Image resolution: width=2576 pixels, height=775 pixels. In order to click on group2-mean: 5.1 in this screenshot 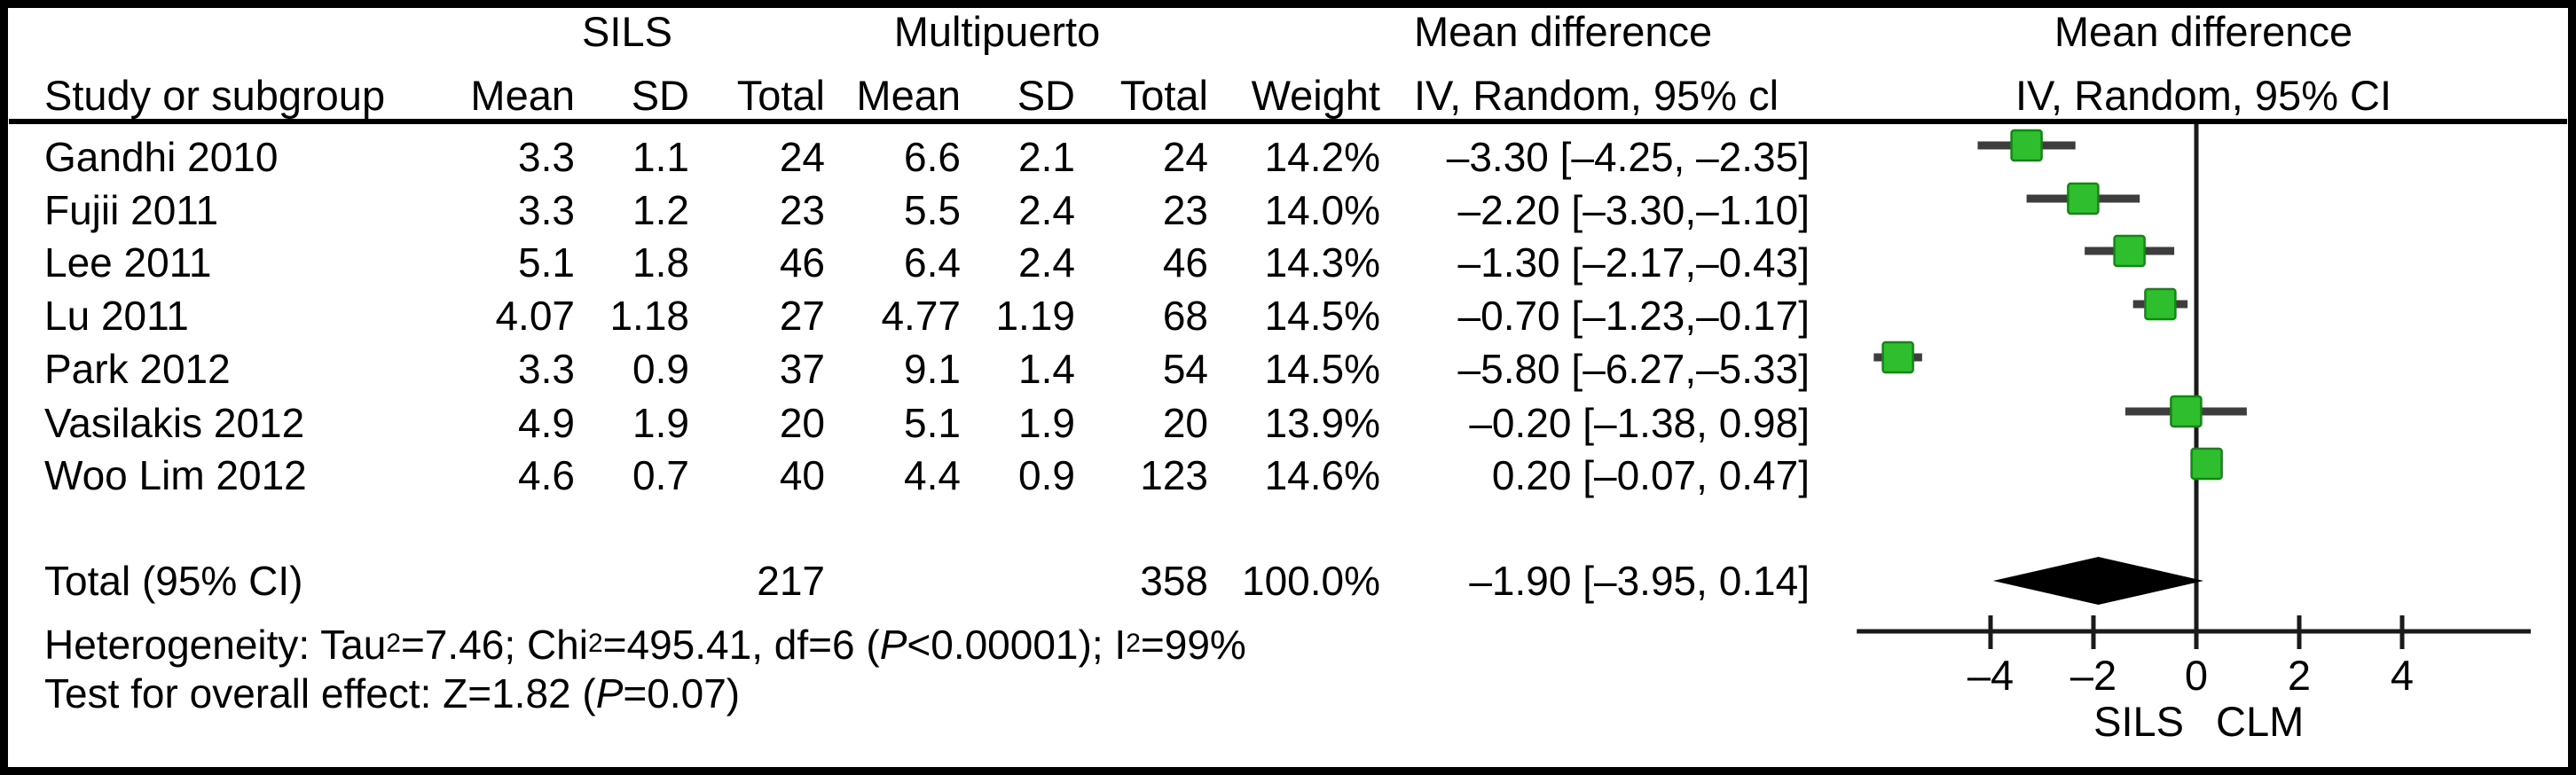, I will do `click(932, 423)`.